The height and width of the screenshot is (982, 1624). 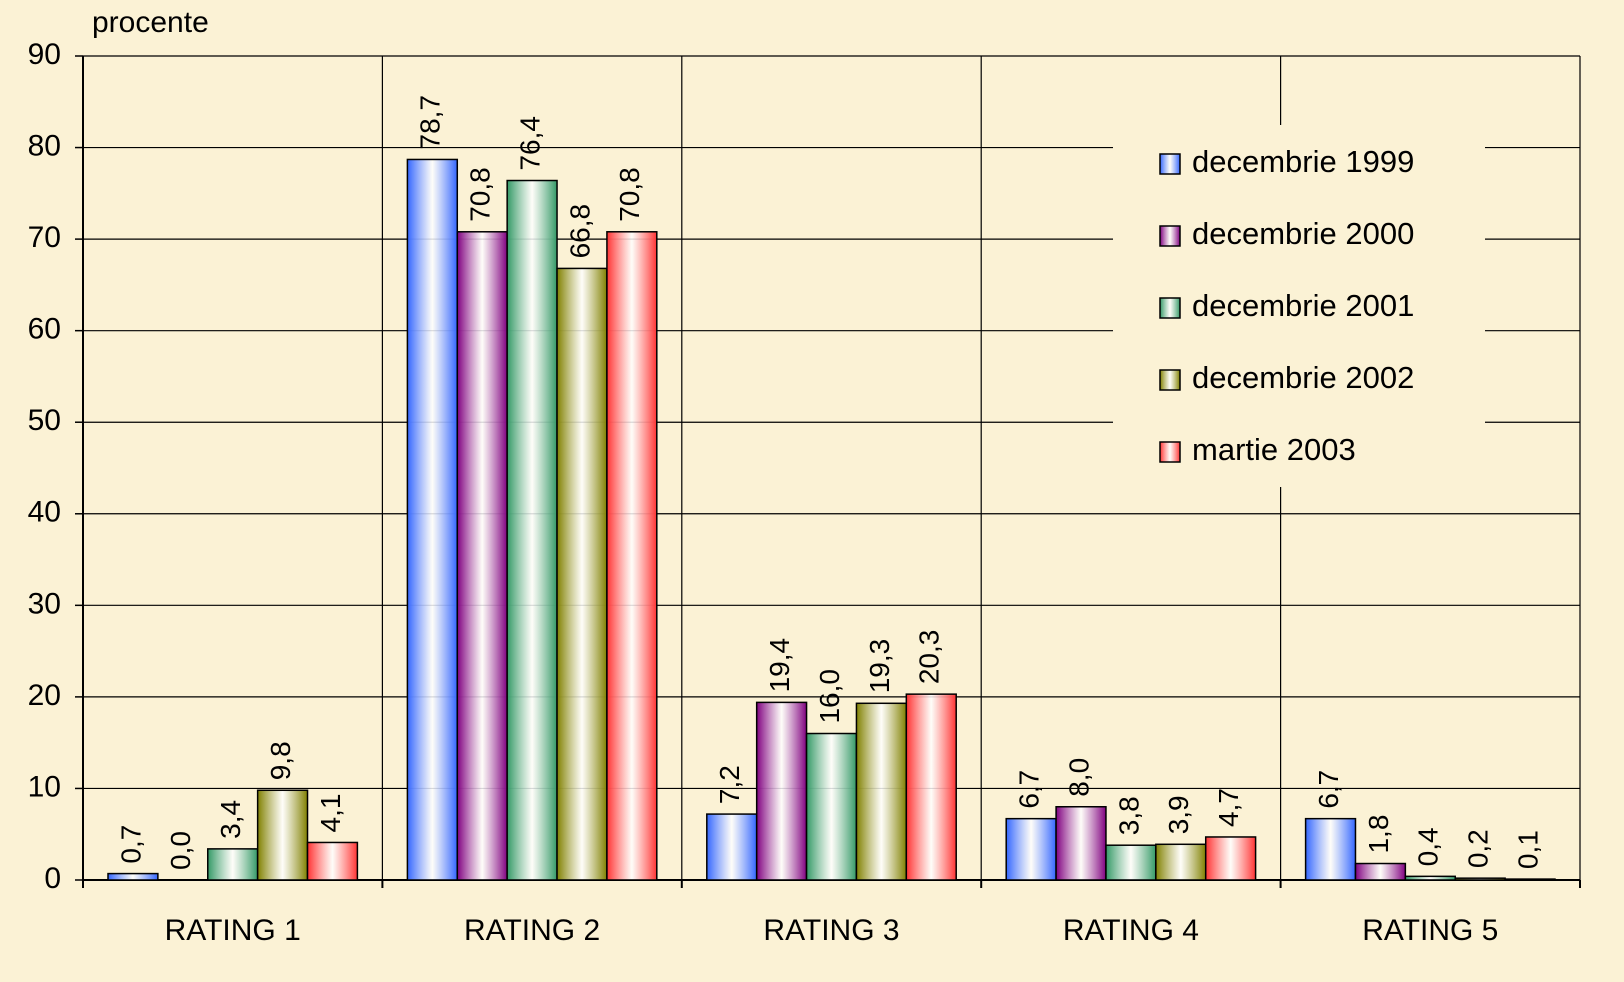 What do you see at coordinates (1527, 849) in the screenshot?
I see `value-label: 0,1` at bounding box center [1527, 849].